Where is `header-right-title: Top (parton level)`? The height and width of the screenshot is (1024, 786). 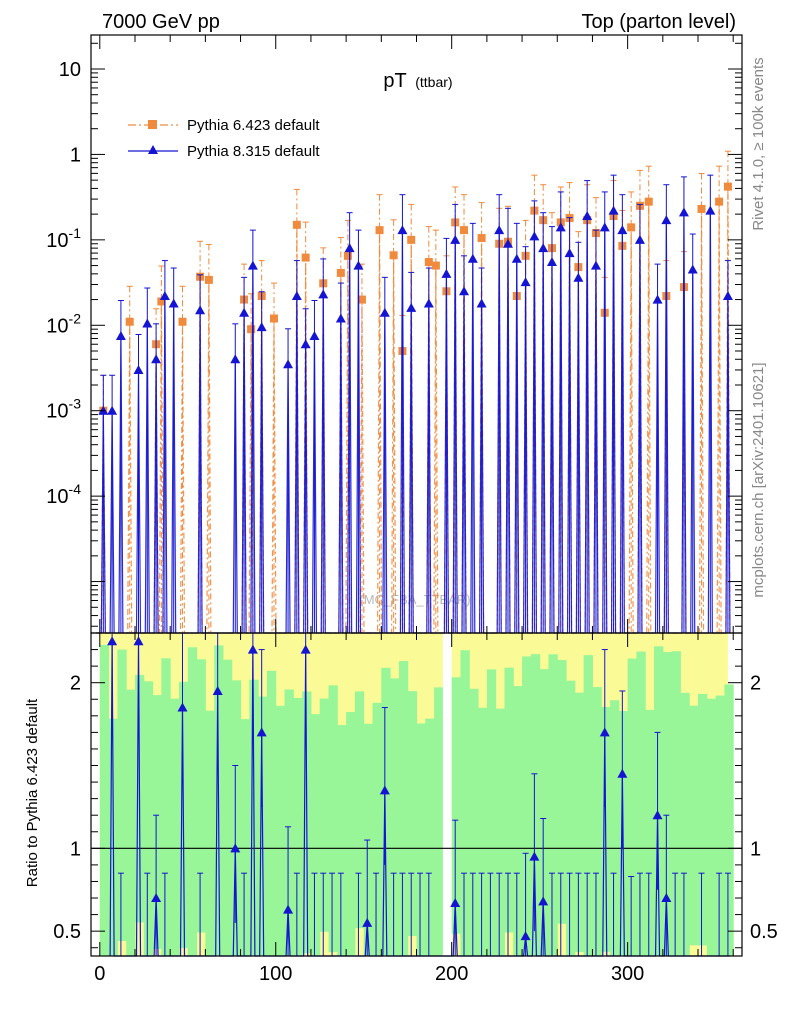 header-right-title: Top (parton level) is located at coordinates (658, 22).